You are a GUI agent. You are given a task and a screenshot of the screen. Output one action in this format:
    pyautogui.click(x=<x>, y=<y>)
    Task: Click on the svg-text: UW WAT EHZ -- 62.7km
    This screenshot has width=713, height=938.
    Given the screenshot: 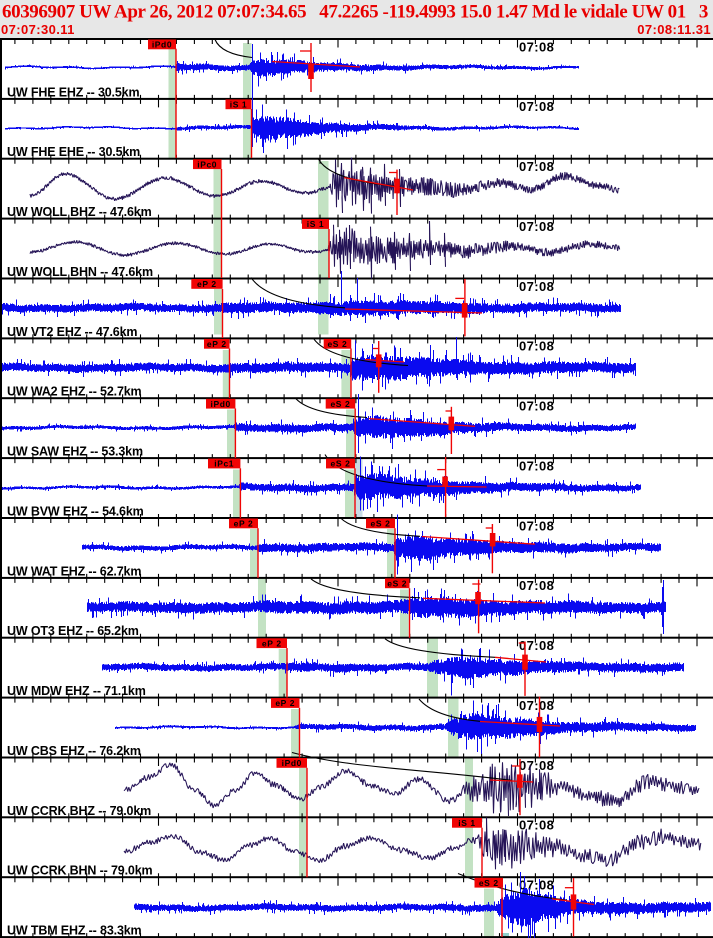 What is the action you would take?
    pyautogui.click(x=74, y=571)
    